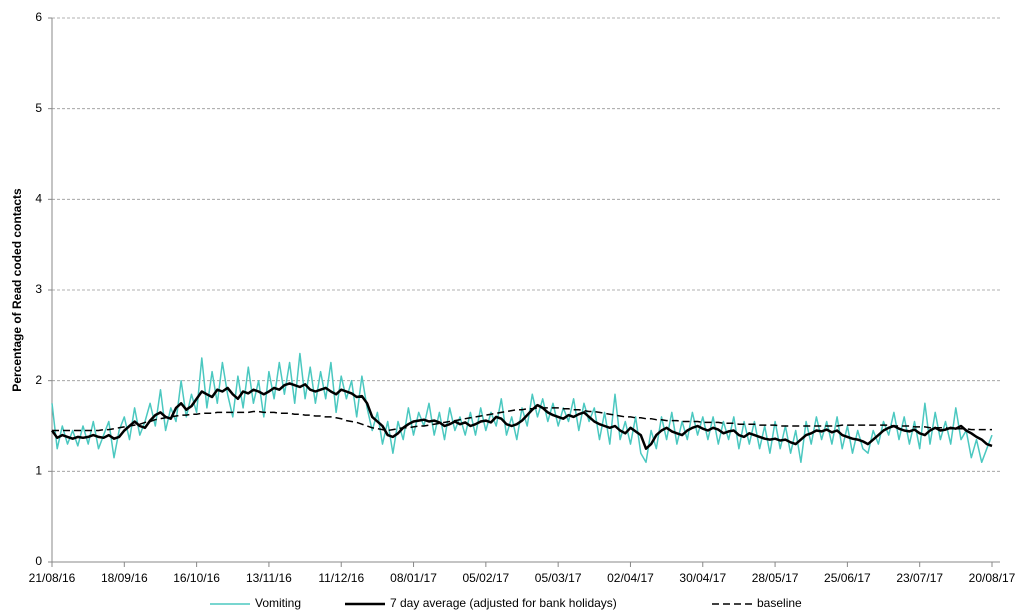 This screenshot has height=614, width=1025. I want to click on y-tick-label: 0, so click(38, 561).